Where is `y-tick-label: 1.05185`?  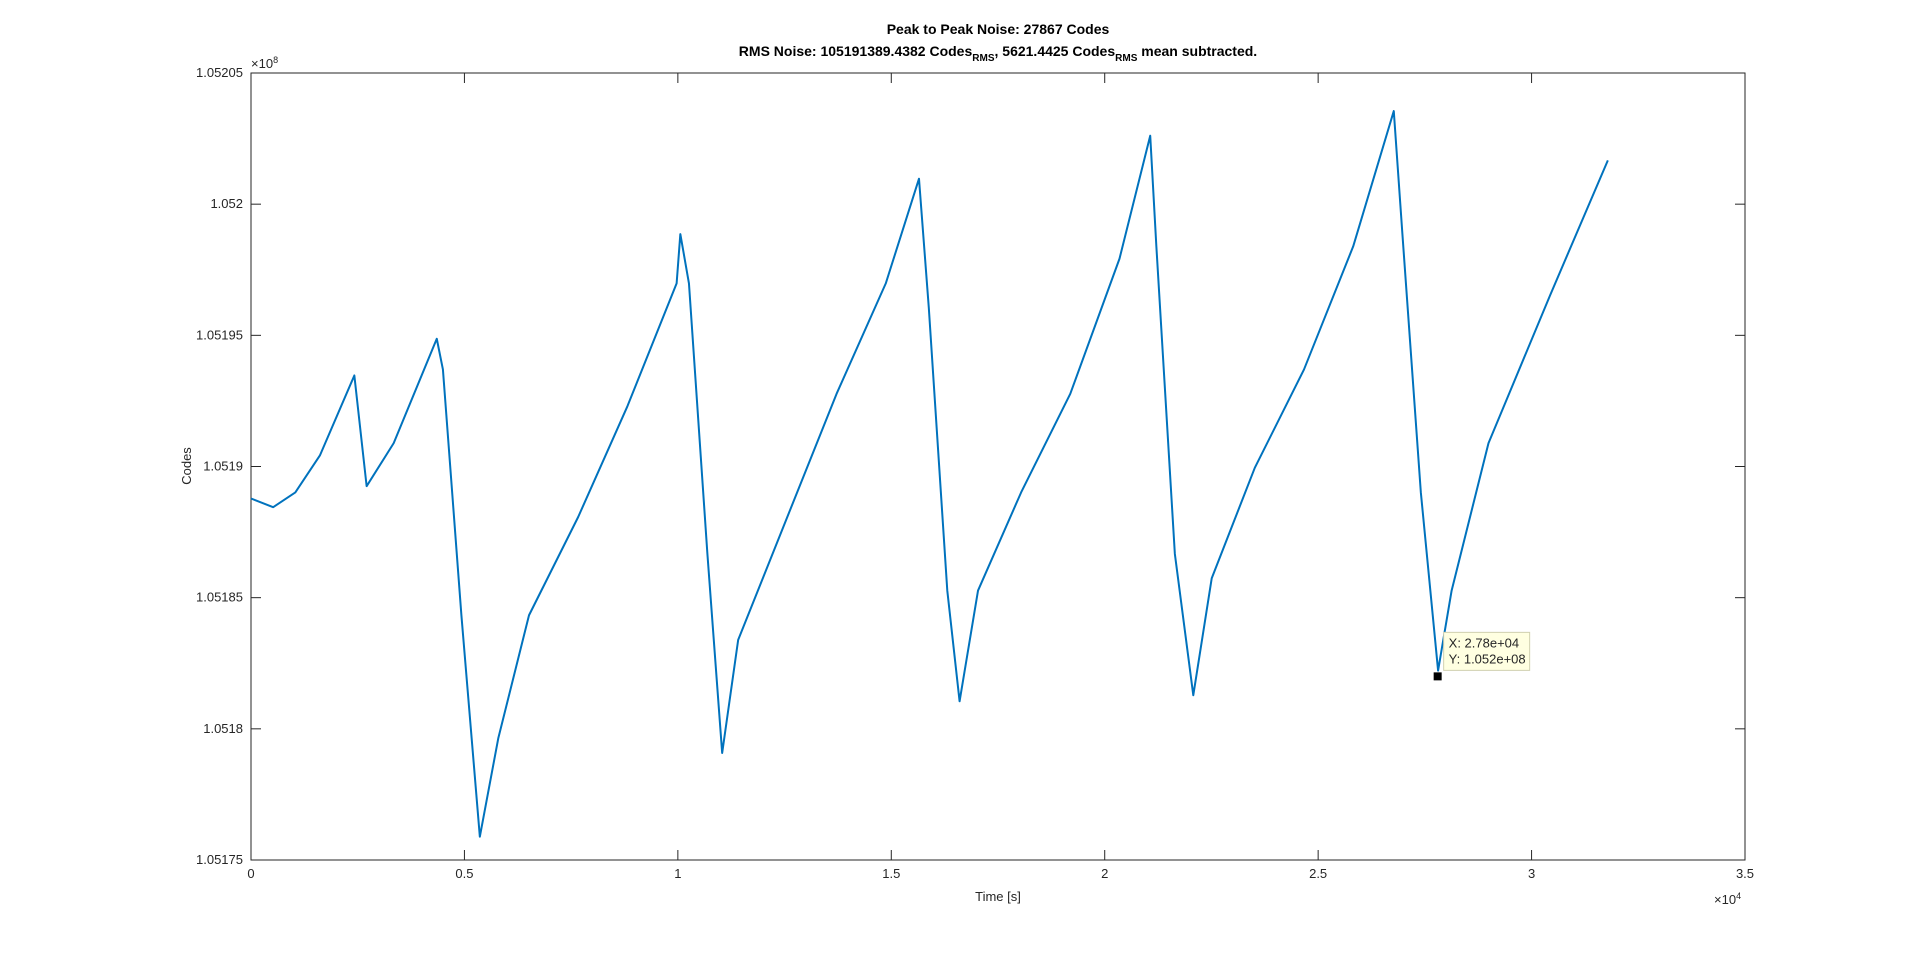 y-tick-label: 1.05185 is located at coordinates (219, 597).